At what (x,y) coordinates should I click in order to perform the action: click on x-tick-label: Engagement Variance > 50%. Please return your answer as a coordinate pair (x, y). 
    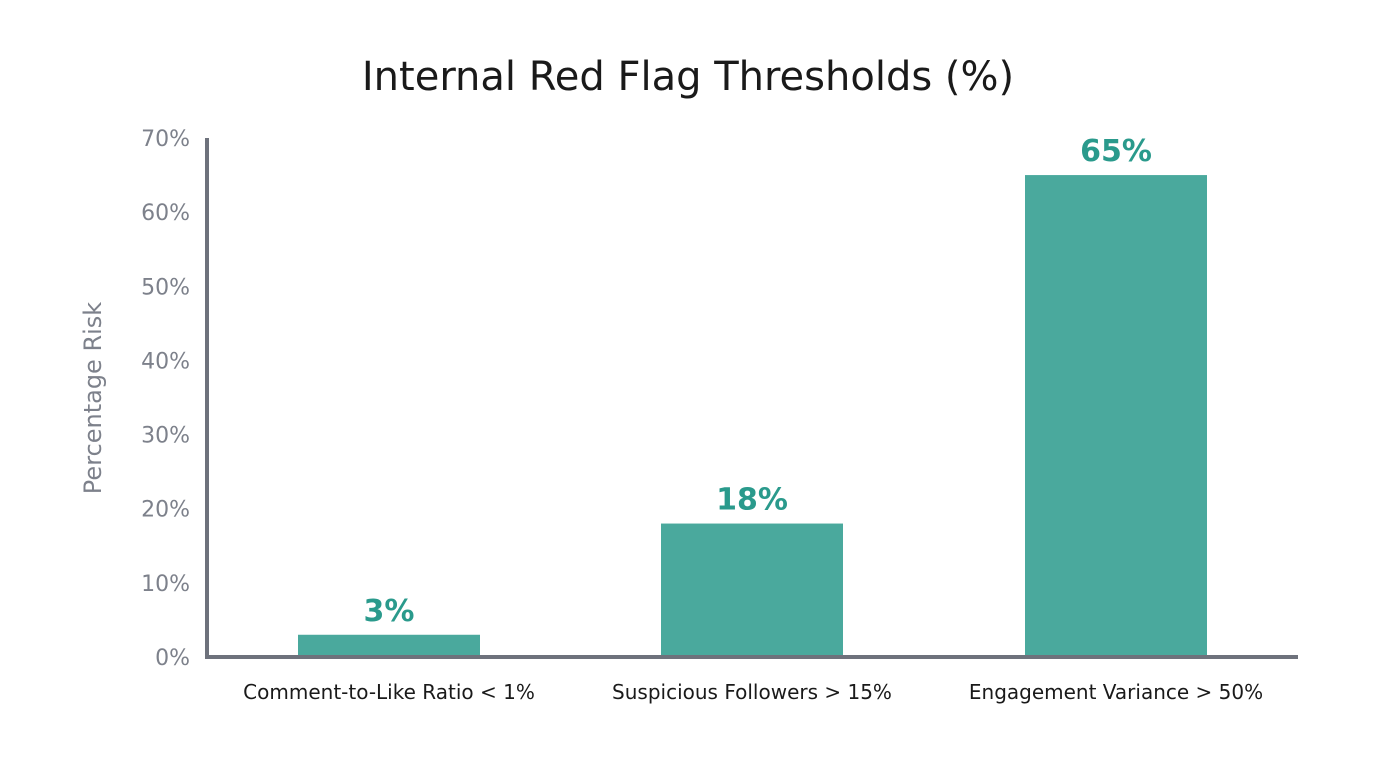
    Looking at the image, I should click on (1116, 692).